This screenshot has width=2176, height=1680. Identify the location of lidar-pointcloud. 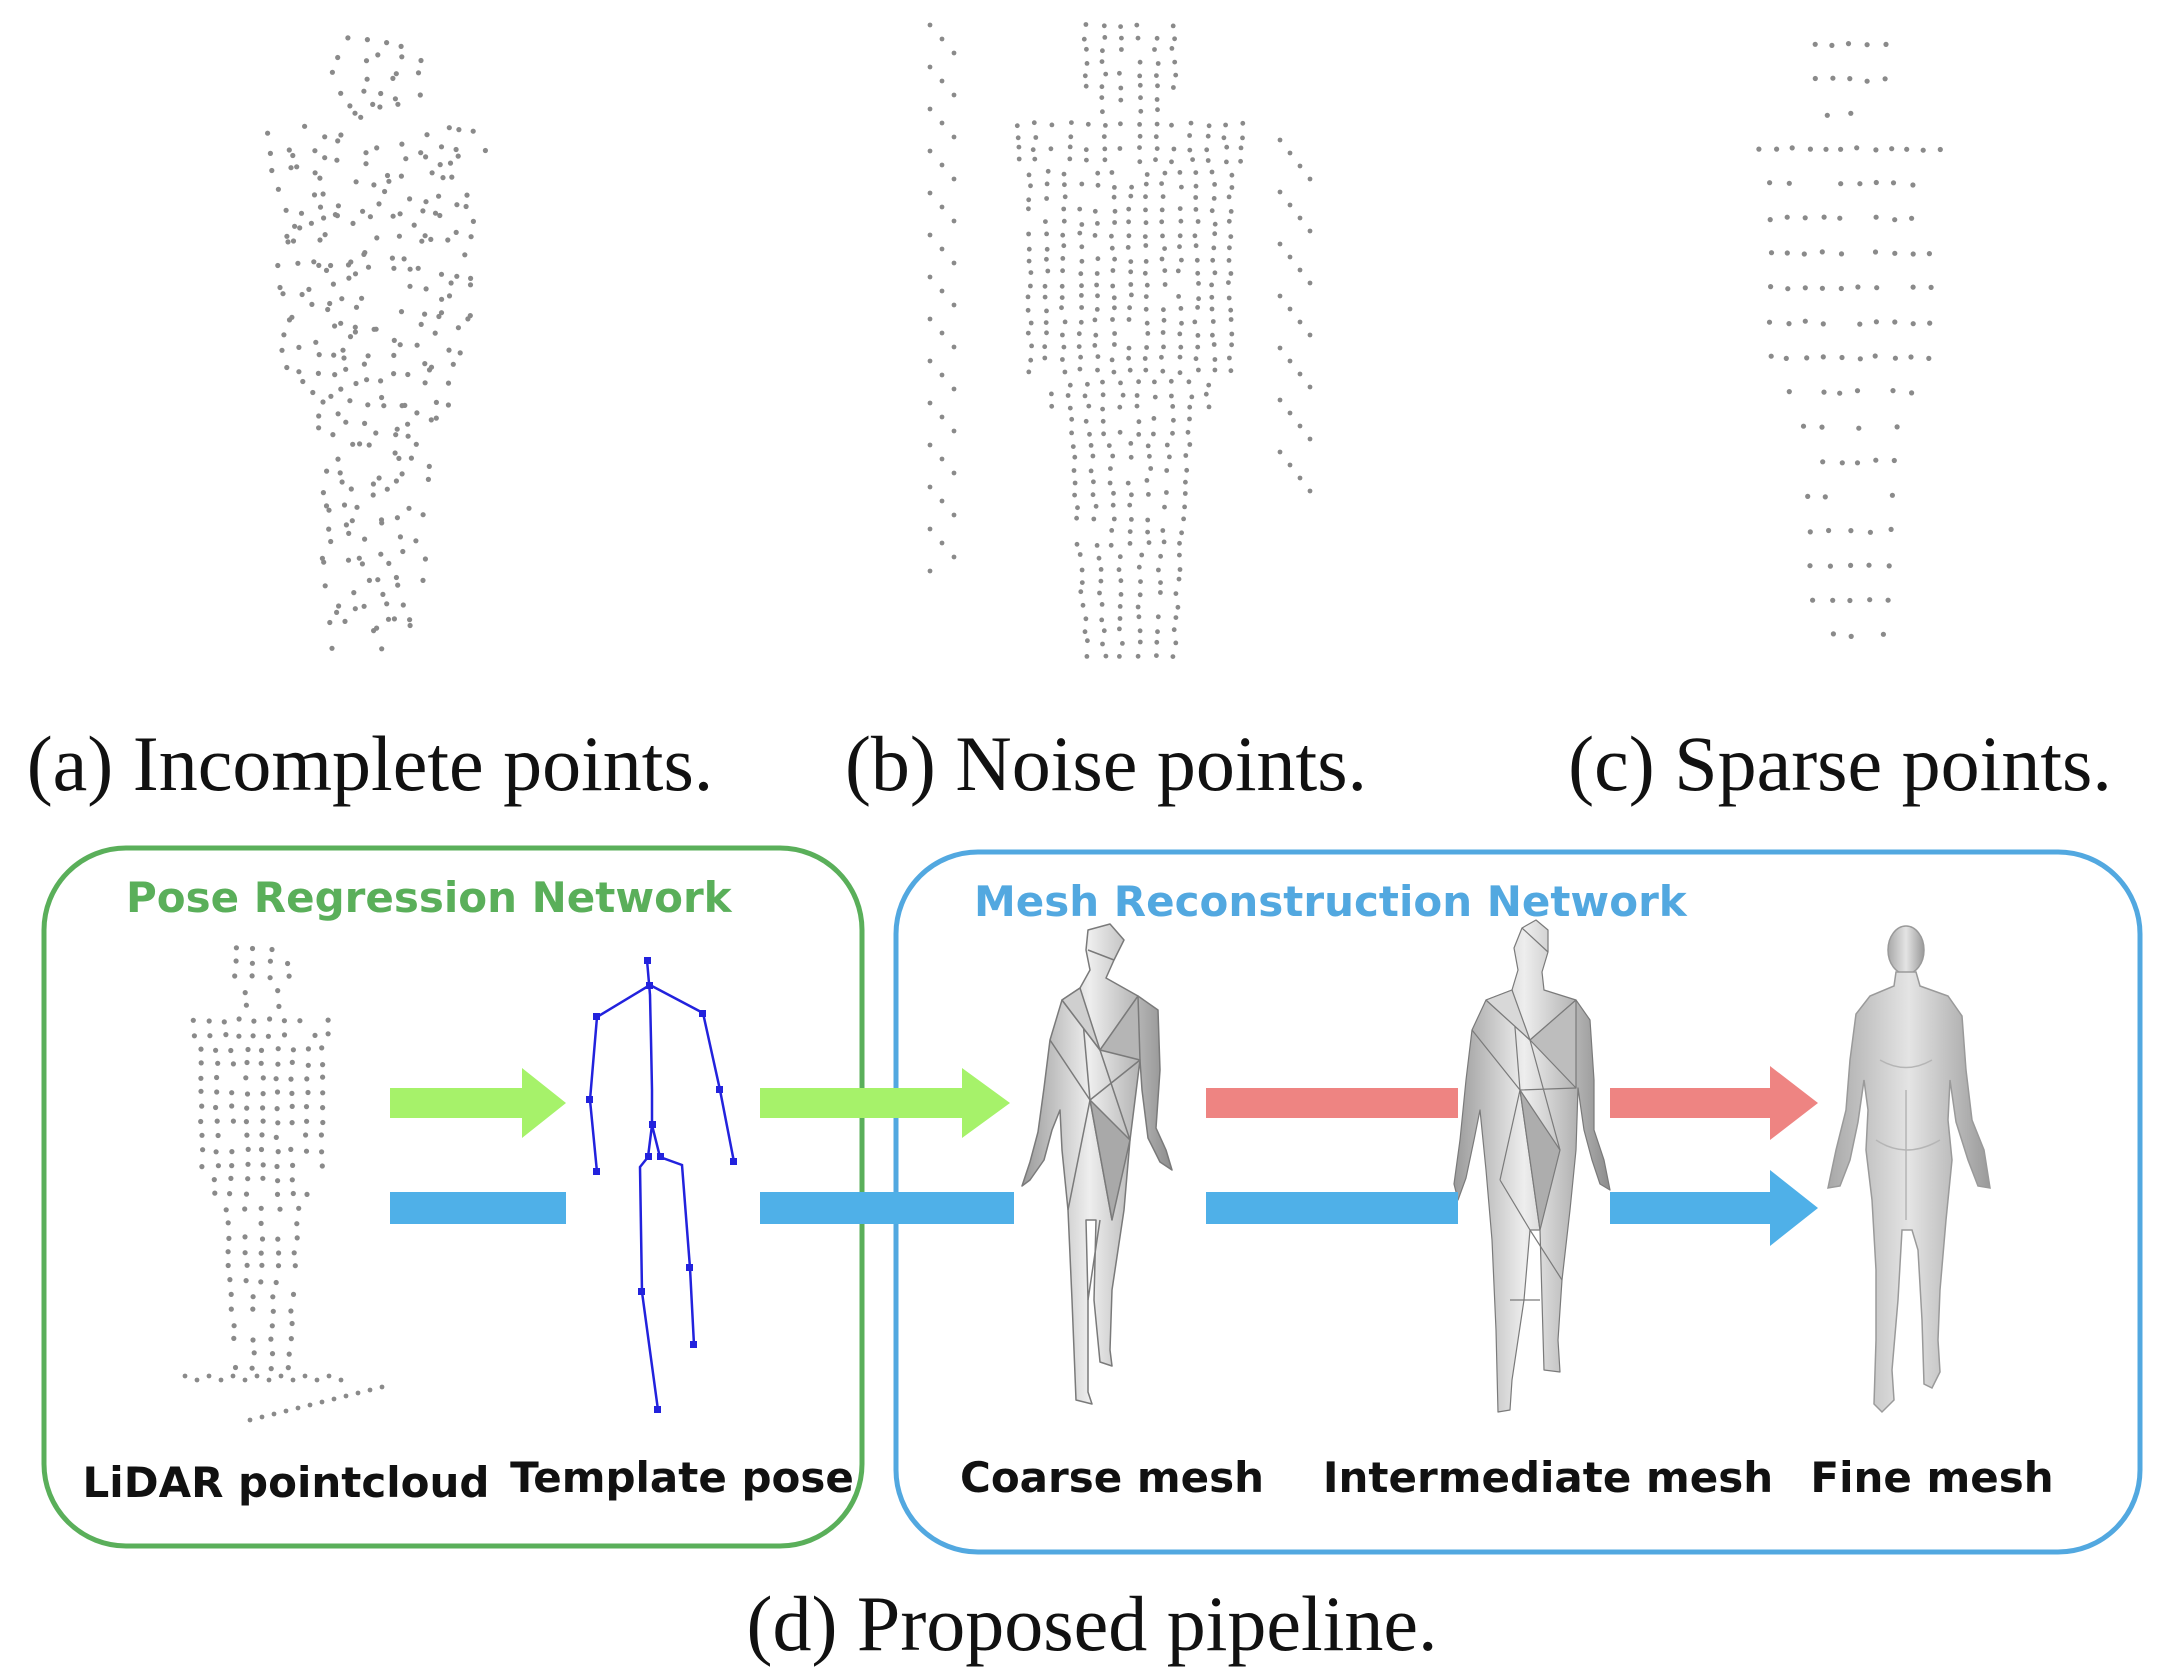
(283, 1184).